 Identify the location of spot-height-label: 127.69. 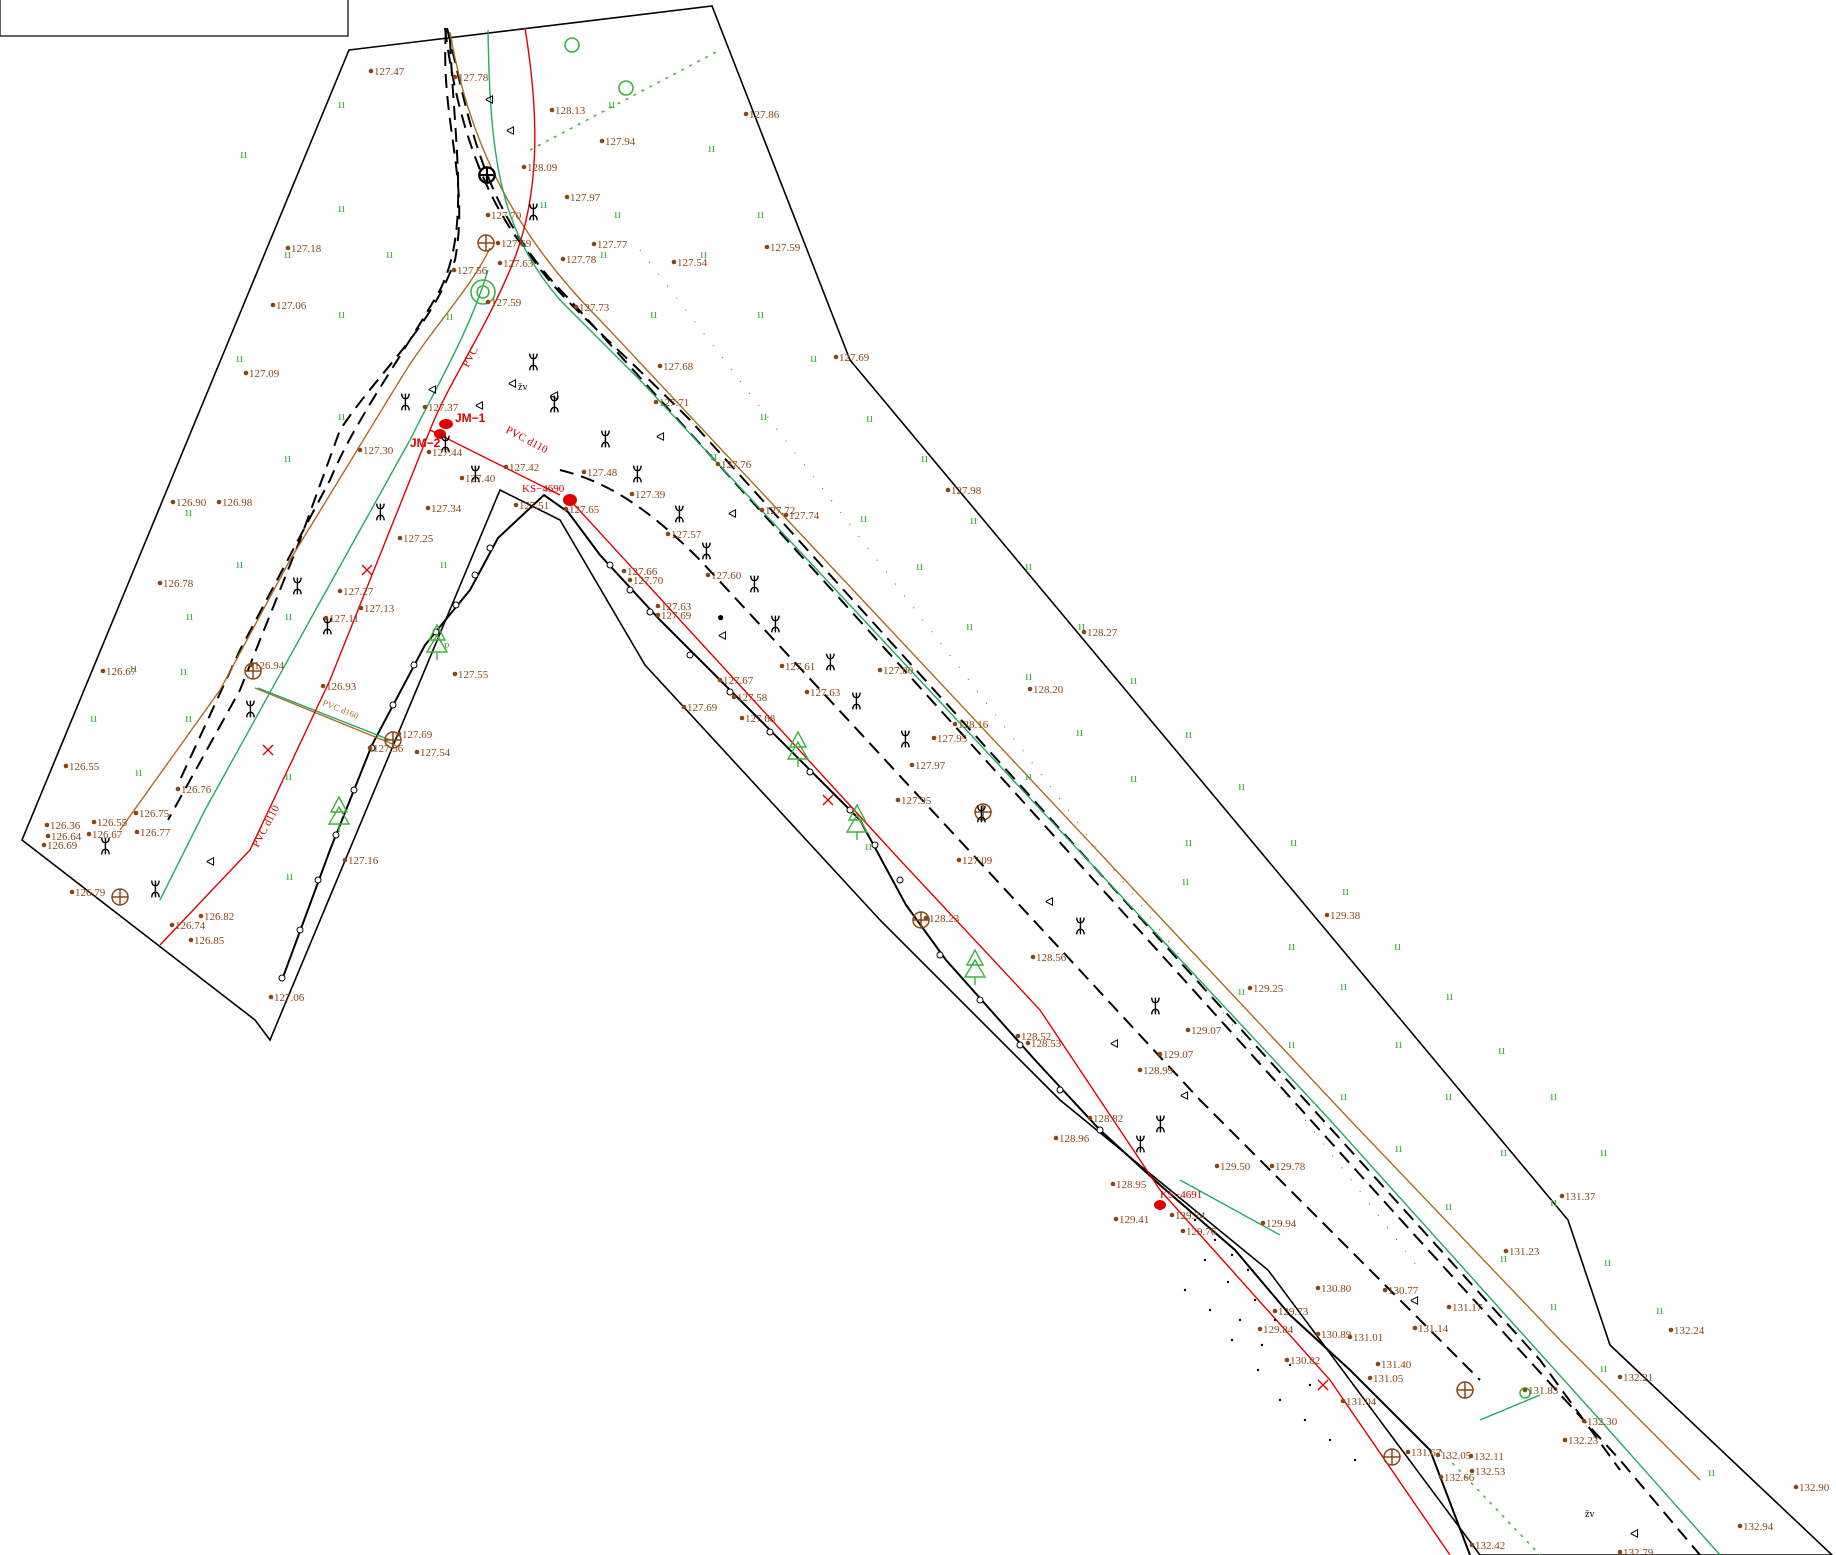
(516, 244).